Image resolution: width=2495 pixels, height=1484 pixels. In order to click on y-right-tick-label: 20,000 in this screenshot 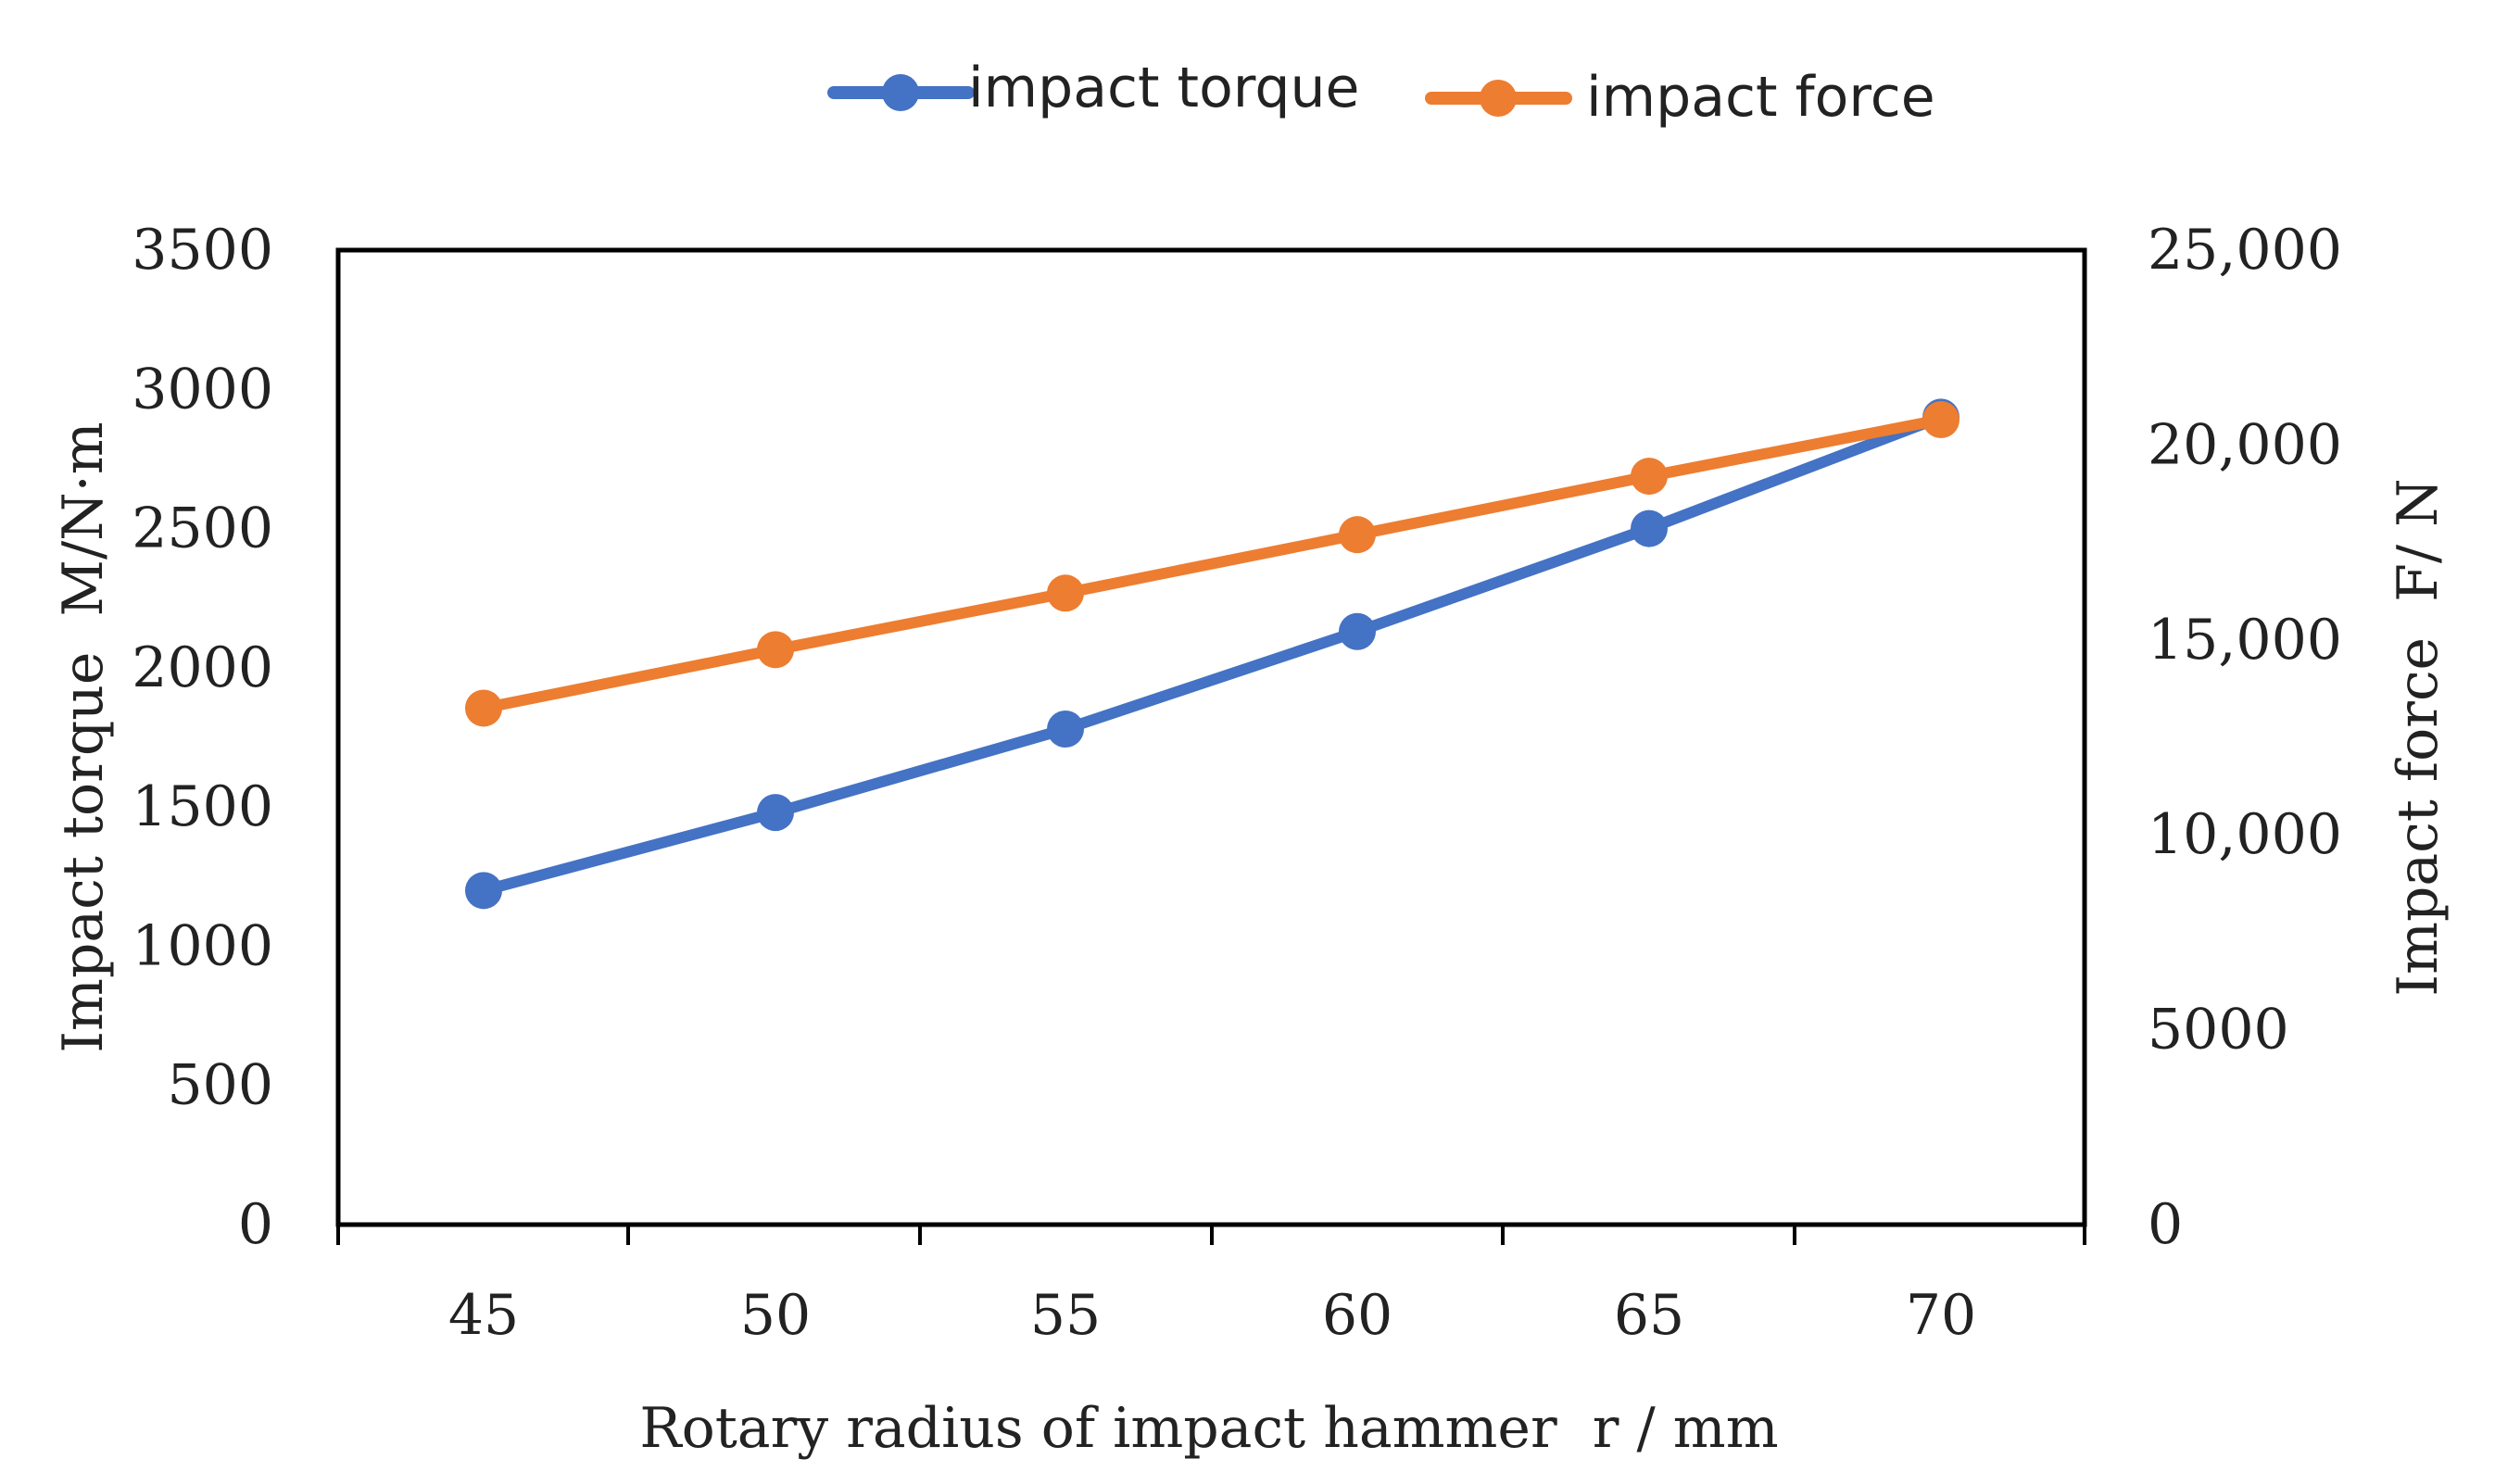, I will do `click(2245, 444)`.